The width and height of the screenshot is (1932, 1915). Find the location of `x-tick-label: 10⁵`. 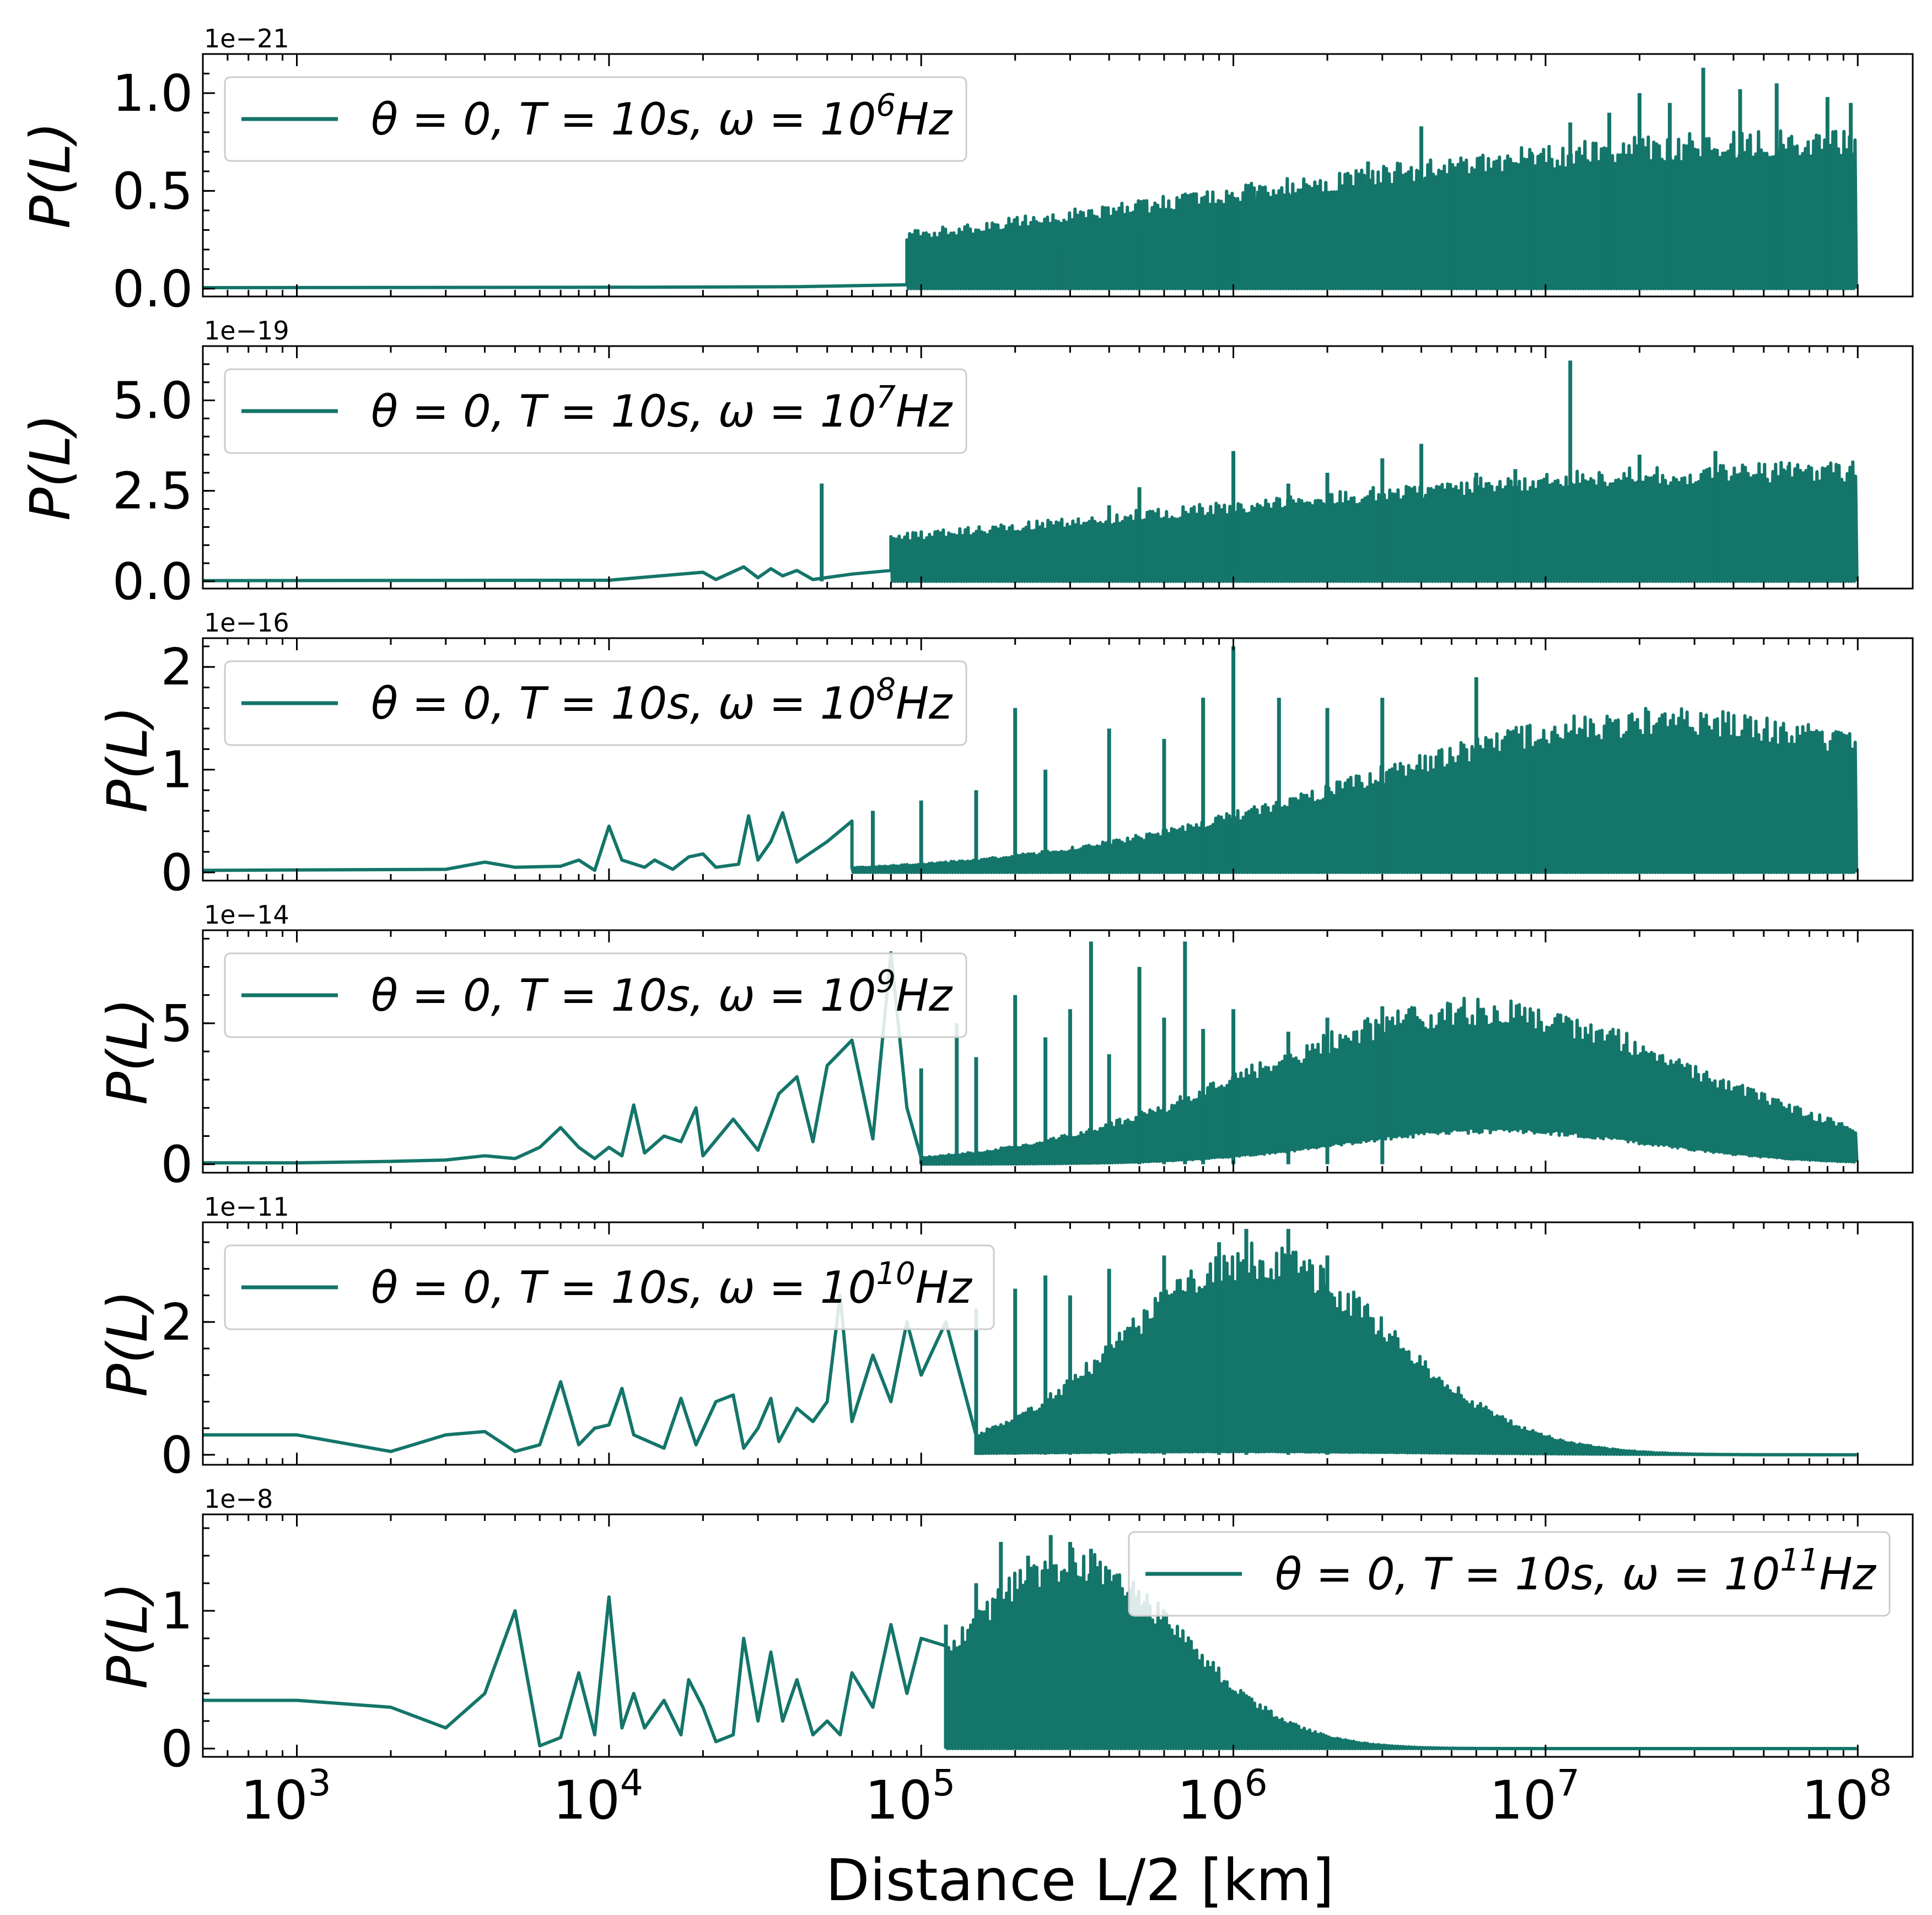

x-tick-label: 10⁵ is located at coordinates (910, 1796).